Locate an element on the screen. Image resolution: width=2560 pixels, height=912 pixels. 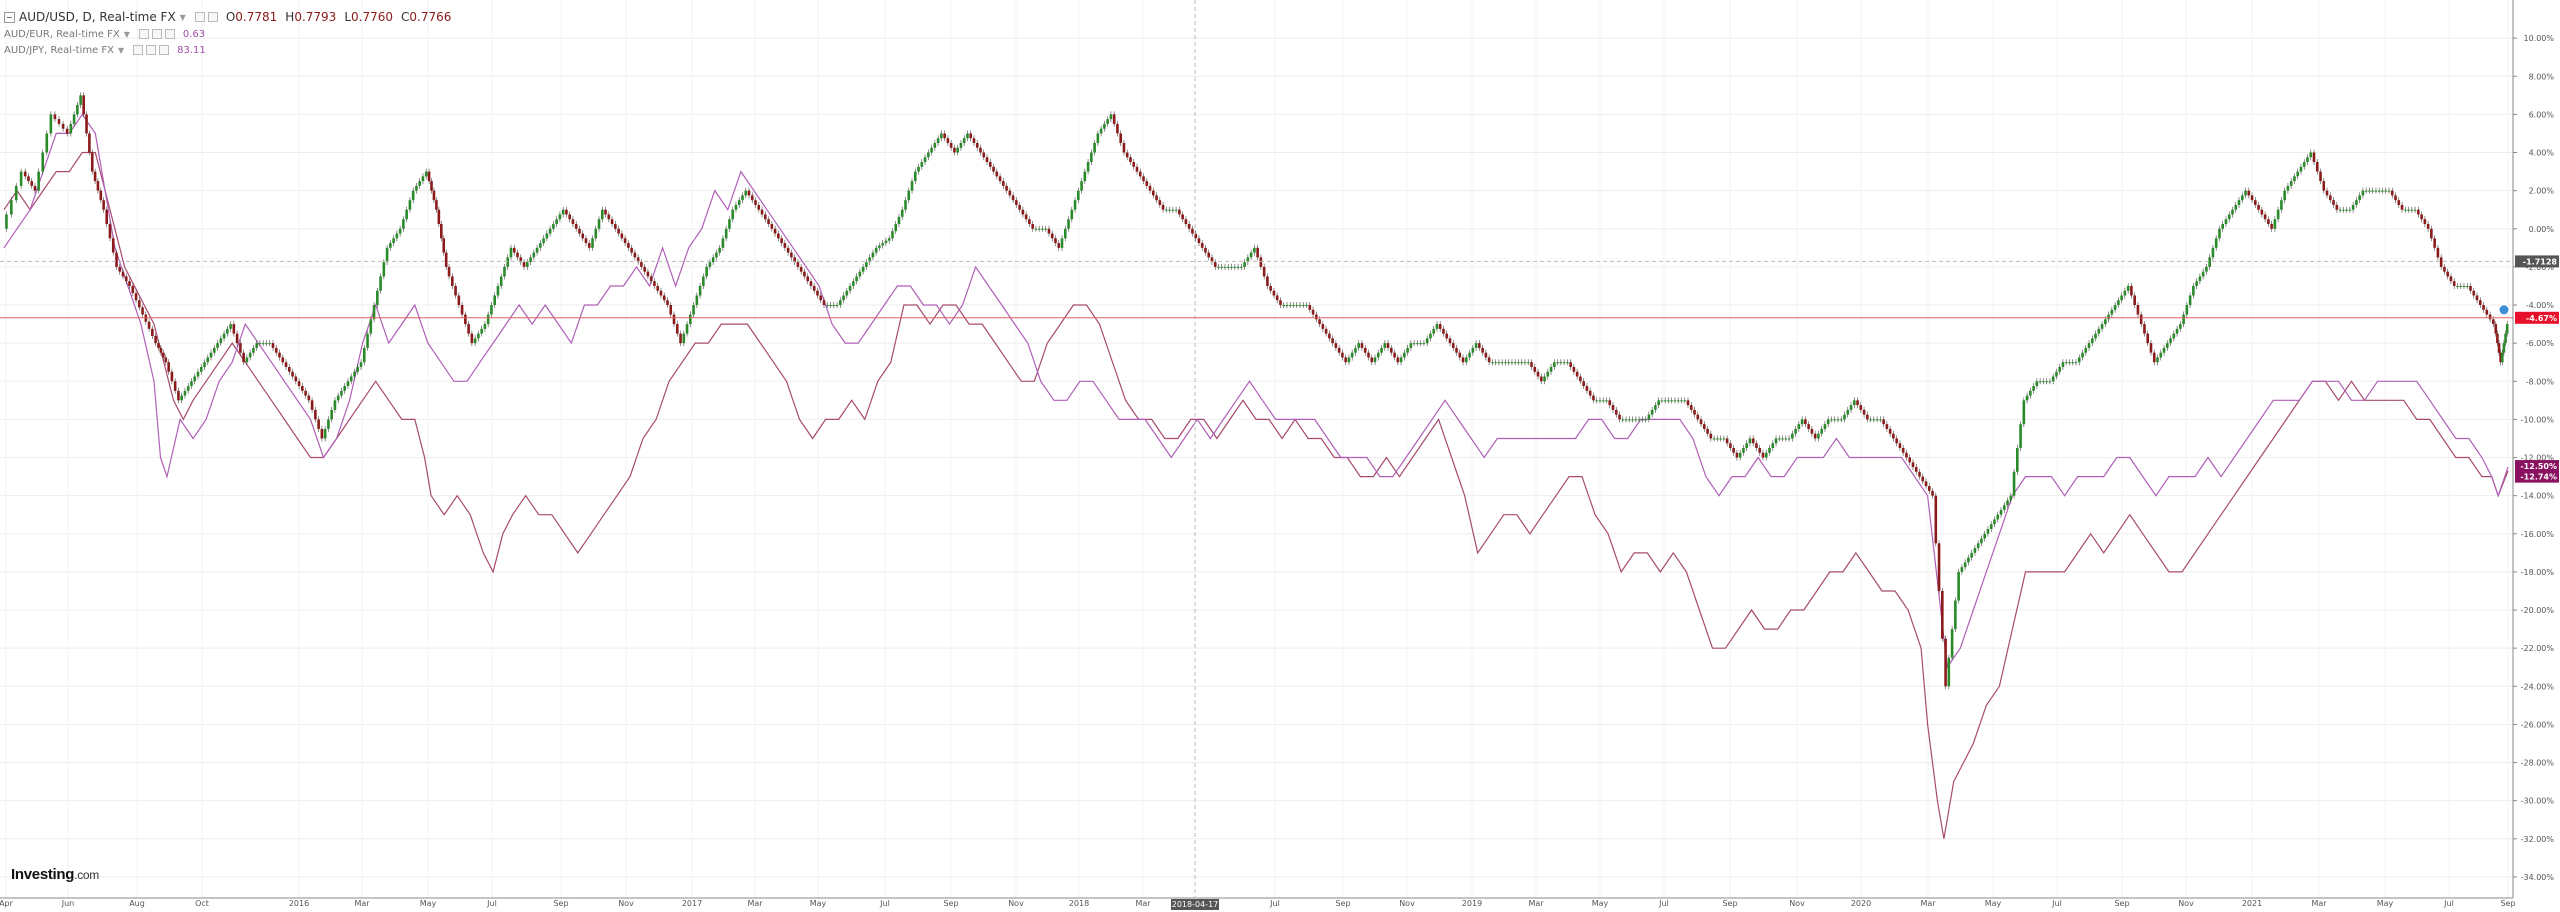
x-tick-label: Nov is located at coordinates (1407, 903).